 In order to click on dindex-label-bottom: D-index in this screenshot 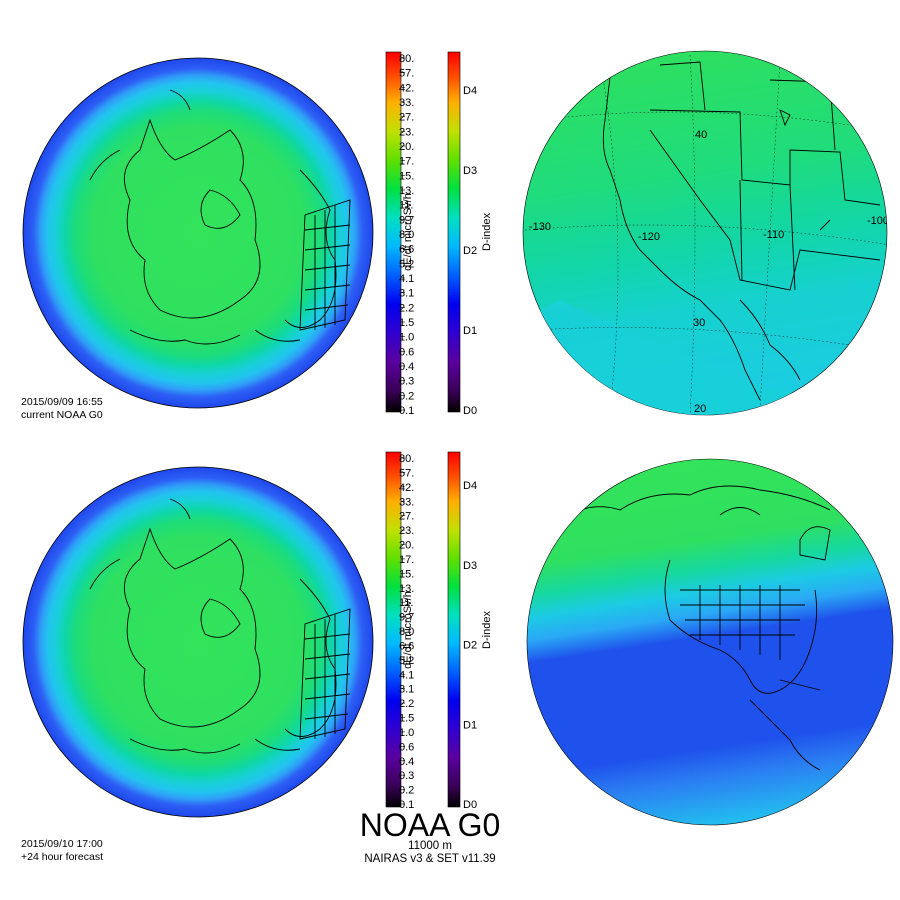, I will do `click(487, 630)`.